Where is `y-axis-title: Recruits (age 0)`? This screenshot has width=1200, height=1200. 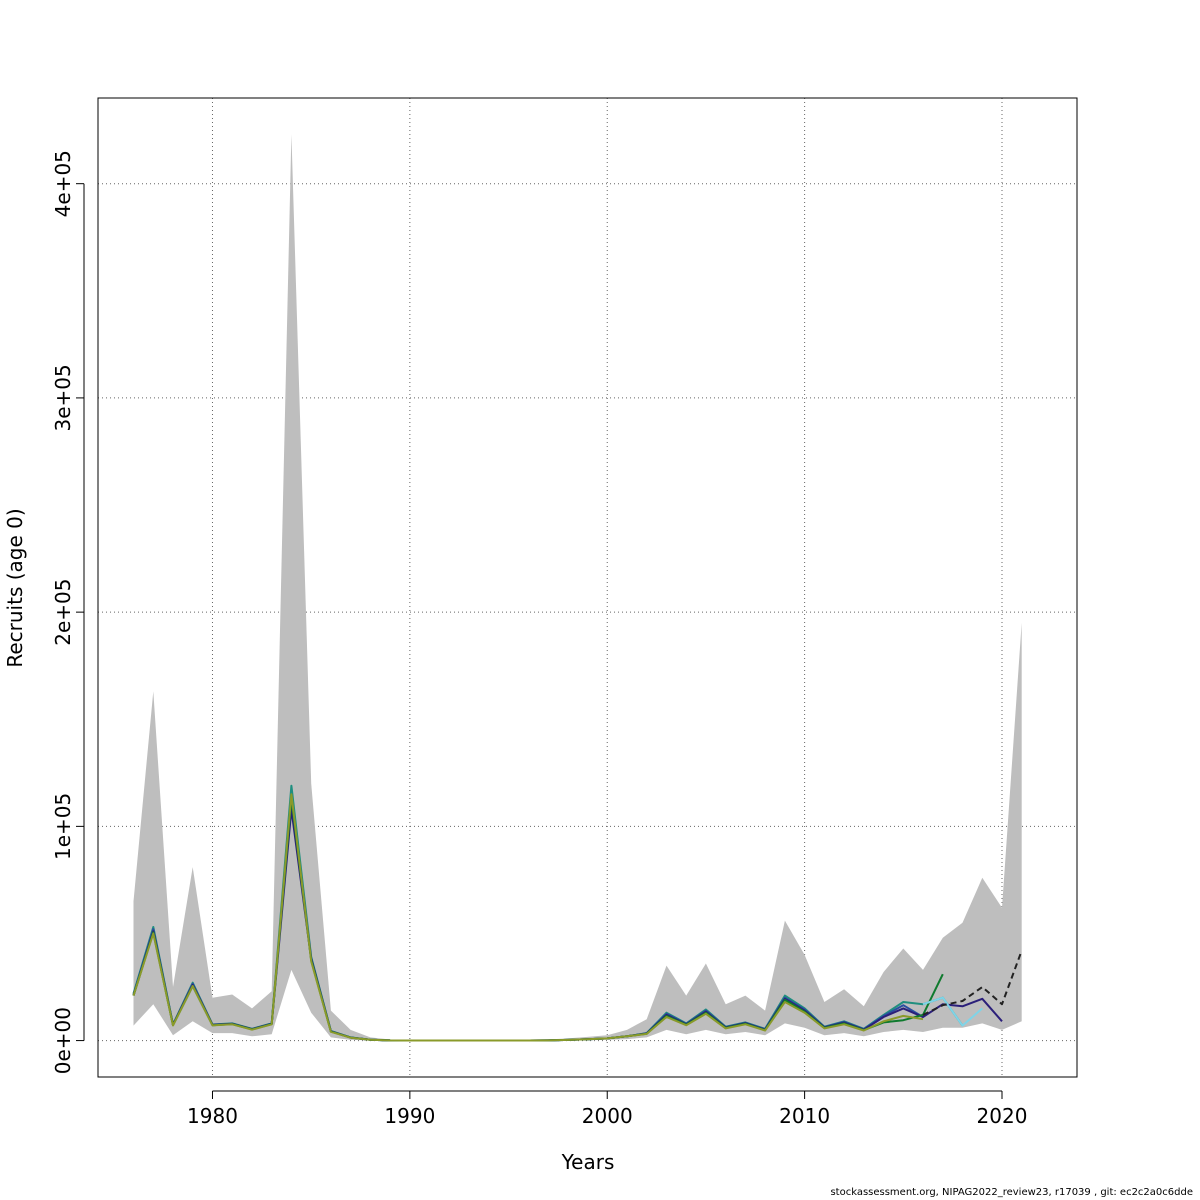
y-axis-title: Recruits (age 0) is located at coordinates (15, 587).